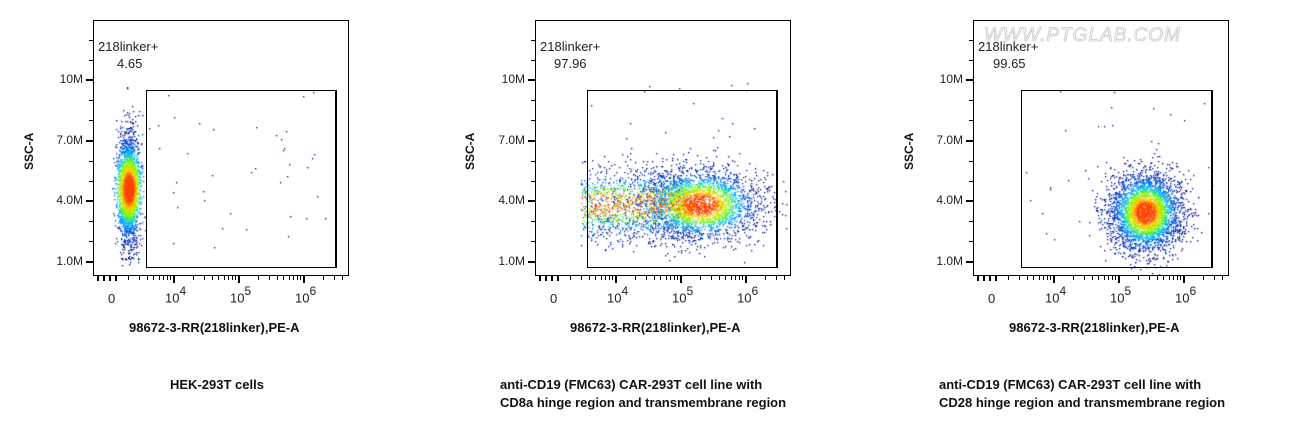 The height and width of the screenshot is (441, 1293). Describe the element at coordinates (112, 298) in the screenshot. I see `x-tick-label: 0` at that location.